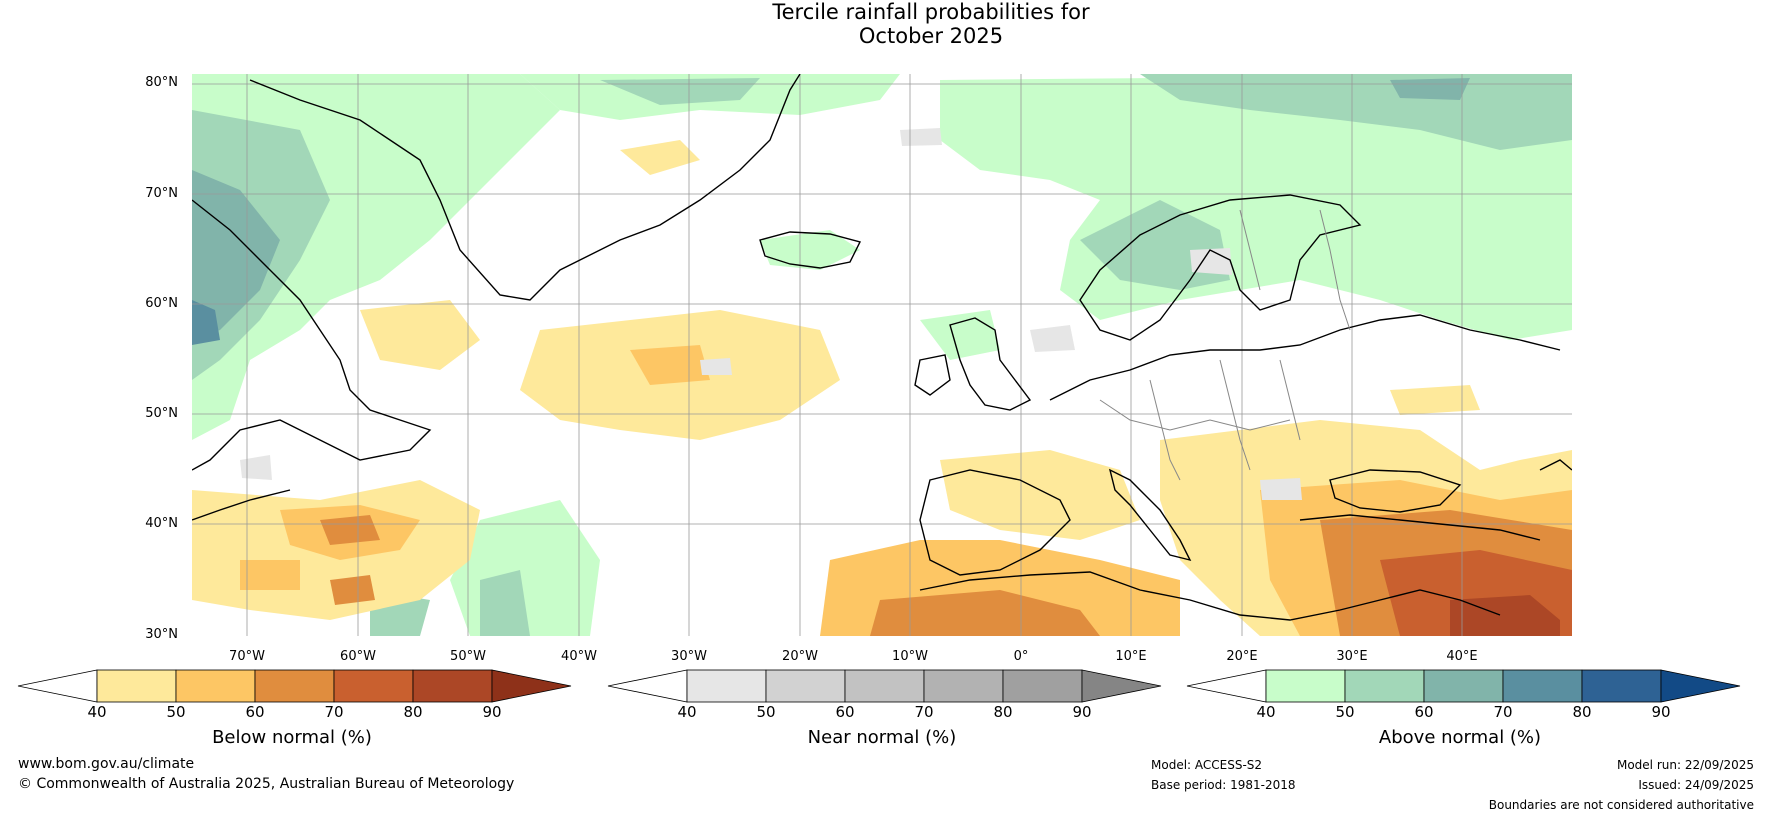 The image size is (1770, 816). What do you see at coordinates (255, 712) in the screenshot?
I see `colorbar-below-tick: 60` at bounding box center [255, 712].